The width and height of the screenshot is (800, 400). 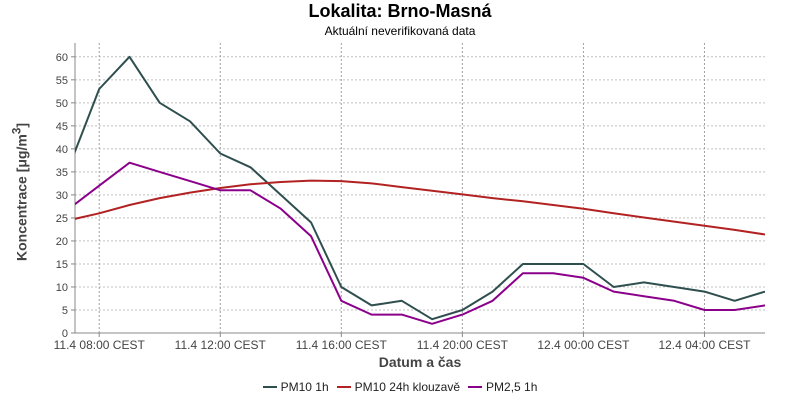 I want to click on y-tick-label: 10, so click(x=62, y=288).